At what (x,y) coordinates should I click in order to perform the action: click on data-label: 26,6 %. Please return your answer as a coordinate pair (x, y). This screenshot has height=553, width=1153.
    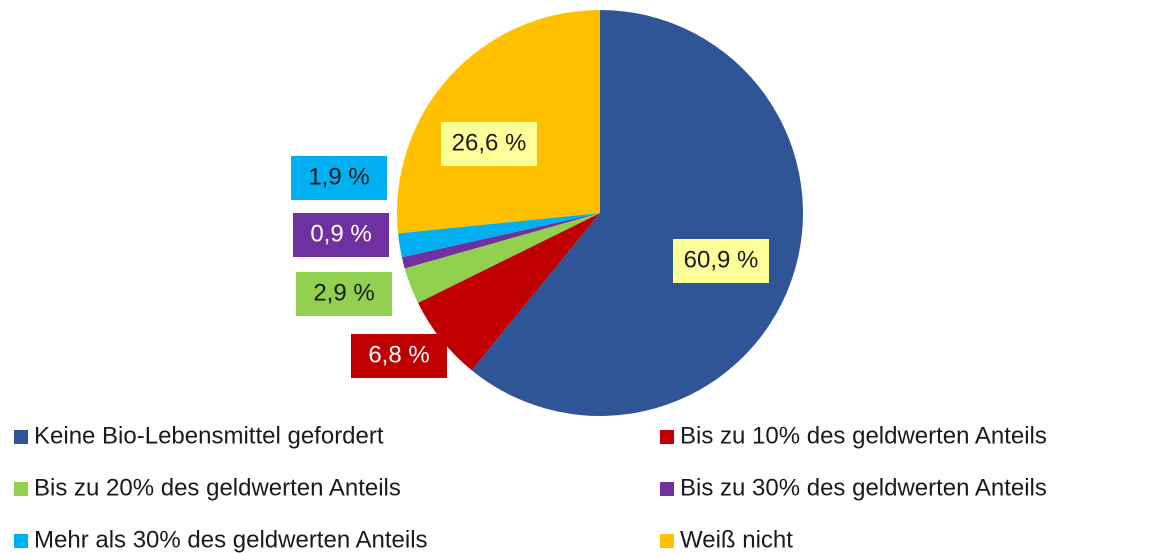
    Looking at the image, I should click on (489, 142).